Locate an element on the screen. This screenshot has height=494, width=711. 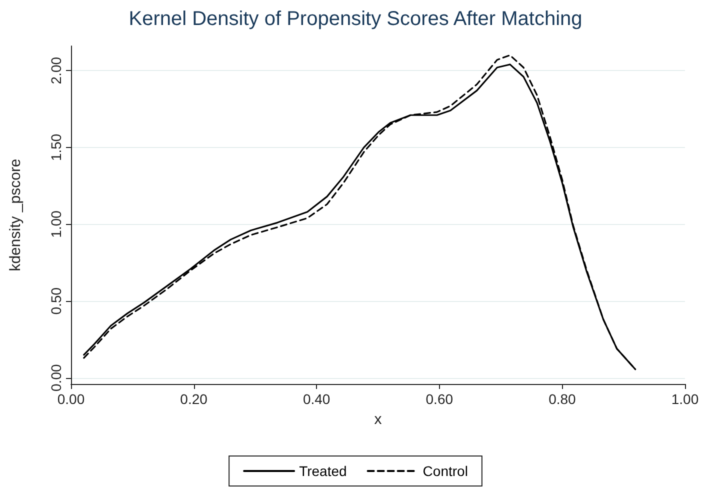
x-tick-label: 0.60 is located at coordinates (440, 399).